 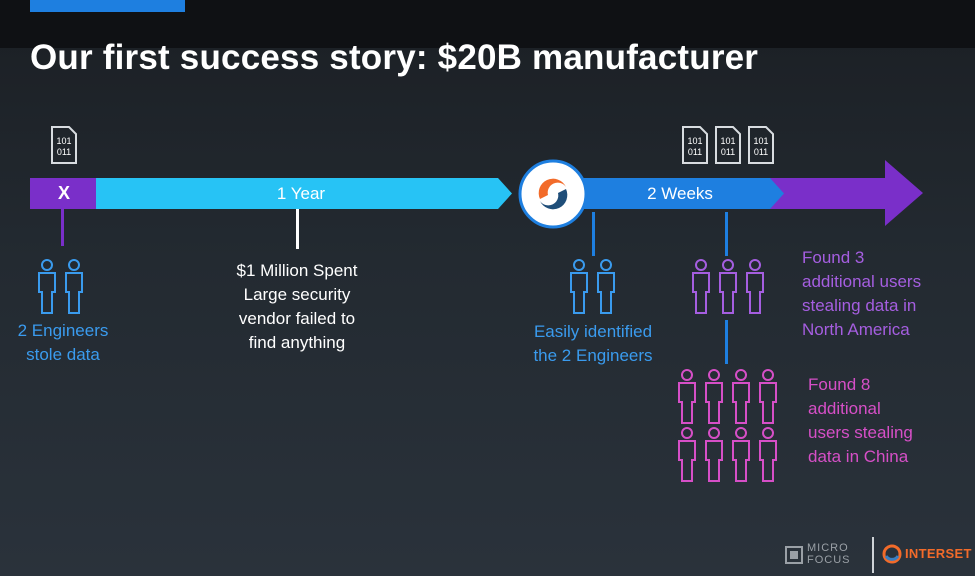 I want to click on timeline-one-year-arrow, so click(x=304, y=193).